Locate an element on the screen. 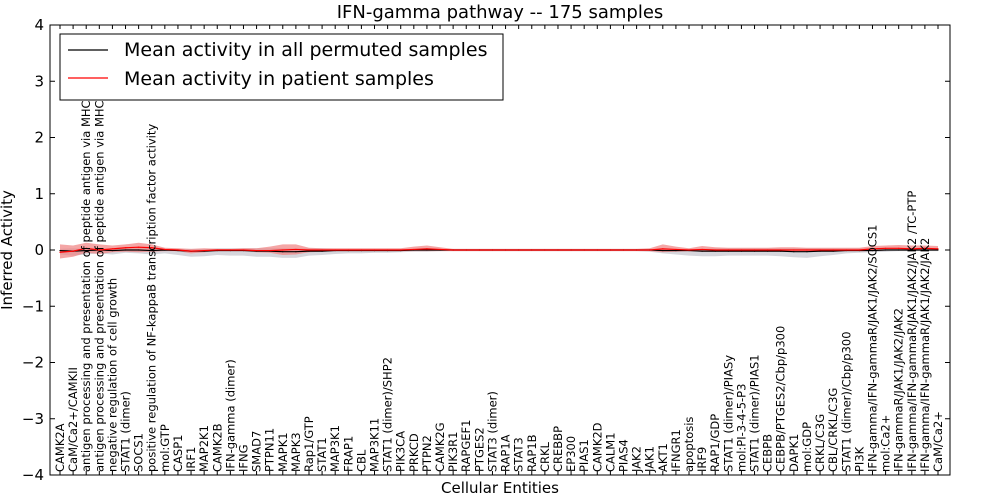 The width and height of the screenshot is (1000, 500). x-tick-label: PTGES2 is located at coordinates (479, 449).